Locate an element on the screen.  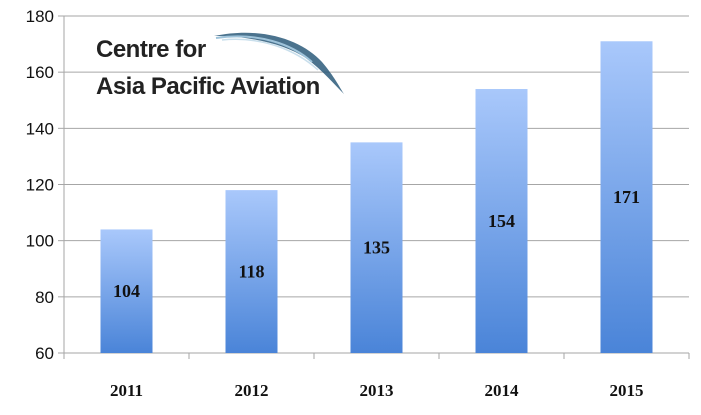
logo: Centre for Asia Pacific Aviation is located at coordinates (220, 66).